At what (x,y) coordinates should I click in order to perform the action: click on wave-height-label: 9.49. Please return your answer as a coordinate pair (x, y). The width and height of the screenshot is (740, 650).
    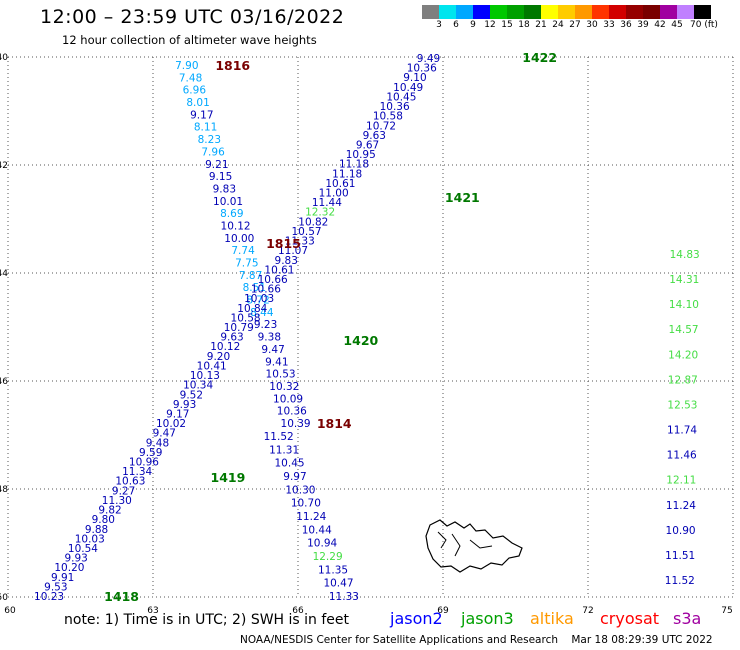
    Looking at the image, I should click on (428, 59).